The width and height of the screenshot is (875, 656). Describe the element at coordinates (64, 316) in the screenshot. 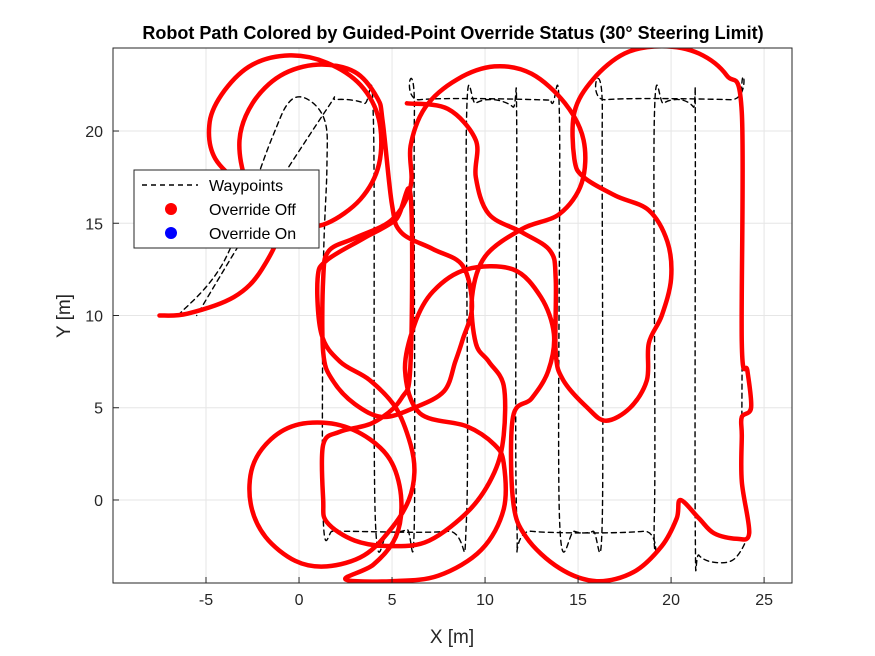

I see `y-axis-label: Y [m]` at that location.